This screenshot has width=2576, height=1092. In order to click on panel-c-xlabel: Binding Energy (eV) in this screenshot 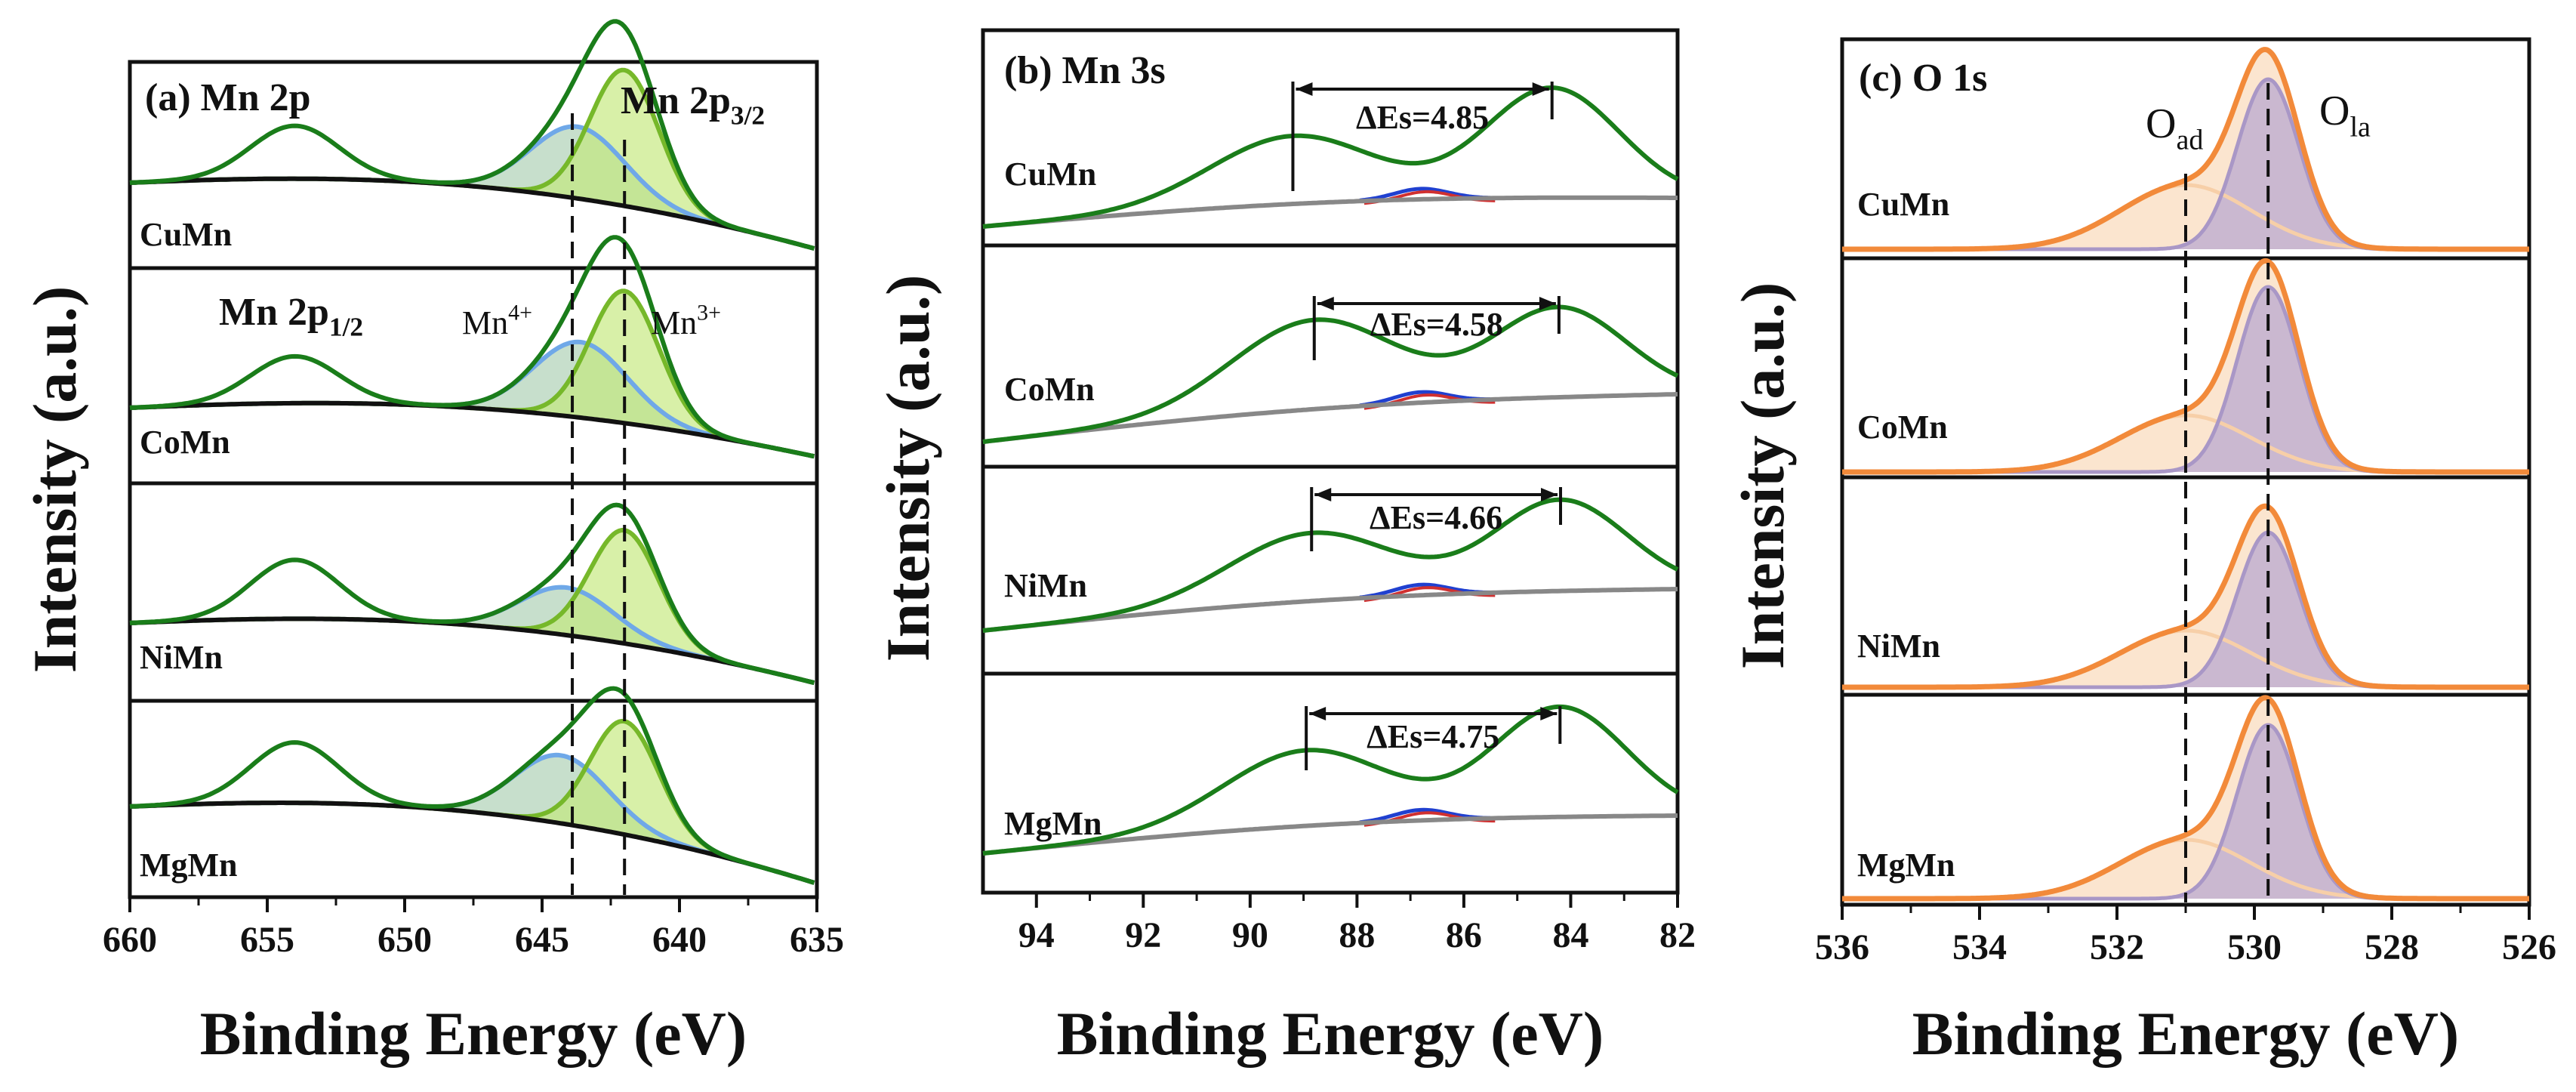, I will do `click(2185, 1033)`.